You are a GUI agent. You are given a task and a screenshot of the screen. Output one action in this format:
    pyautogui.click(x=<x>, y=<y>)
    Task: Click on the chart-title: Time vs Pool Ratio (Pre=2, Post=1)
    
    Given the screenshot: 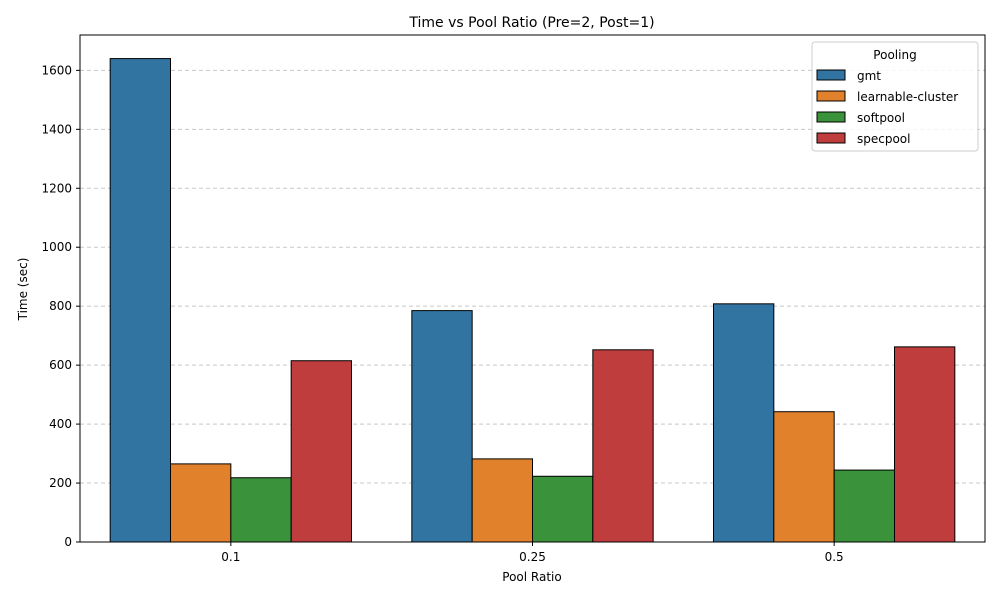 What is the action you would take?
    pyautogui.click(x=531, y=23)
    